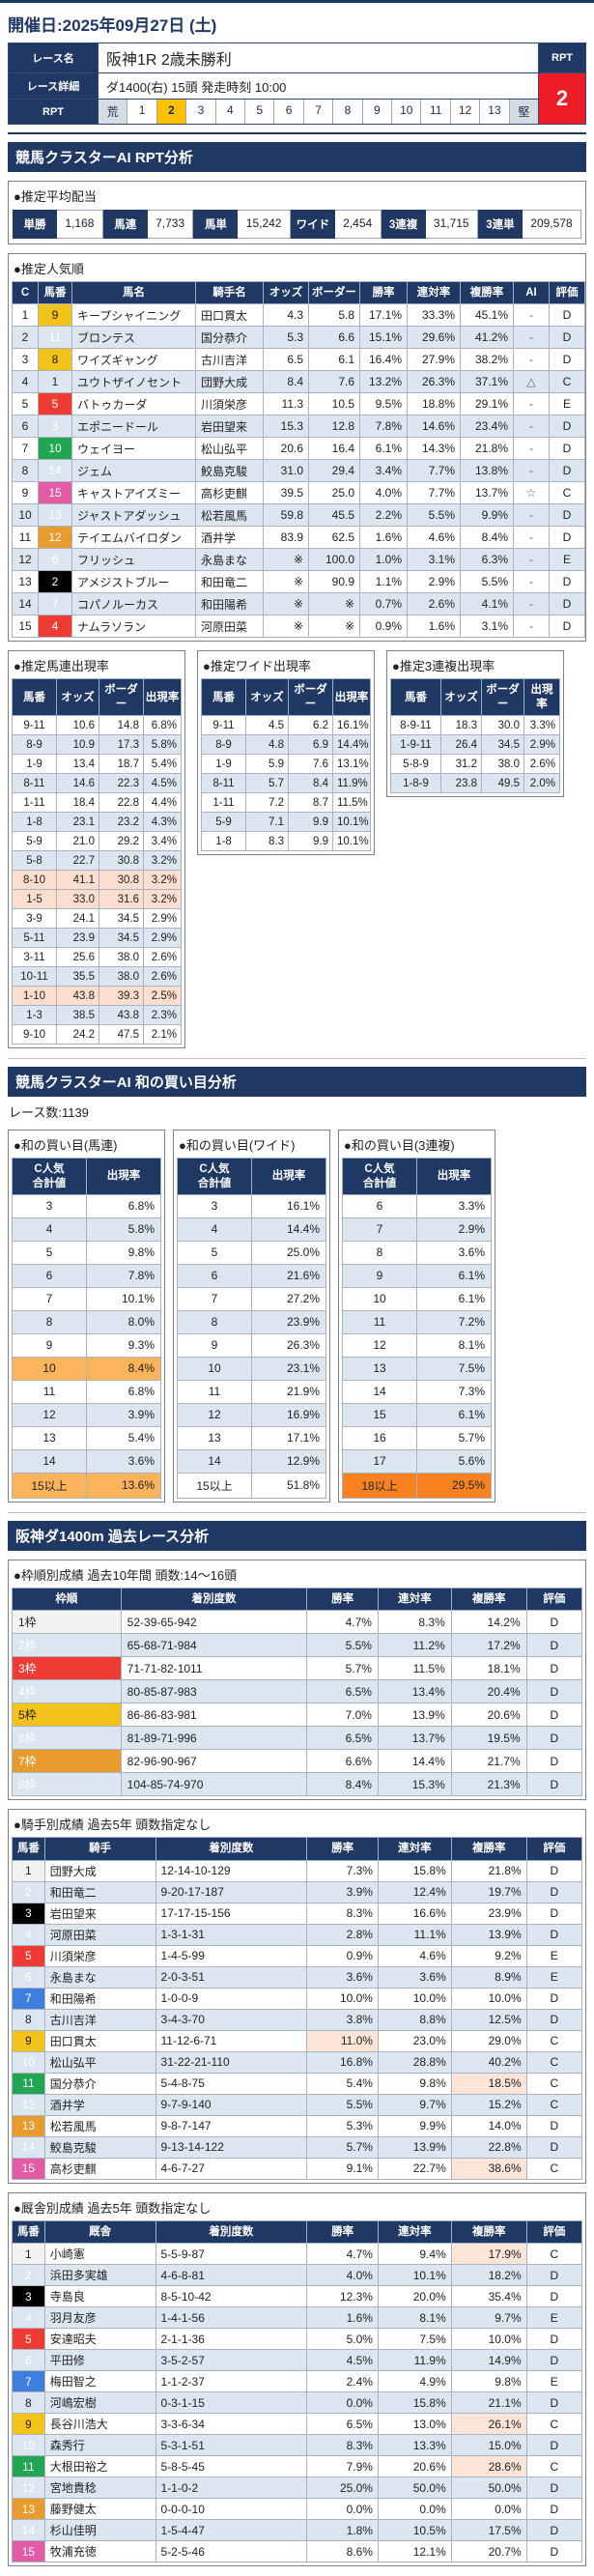 This screenshot has height=2576, width=594. Describe the element at coordinates (49, 1392) in the screenshot. I see `cell-sum: 11` at that location.